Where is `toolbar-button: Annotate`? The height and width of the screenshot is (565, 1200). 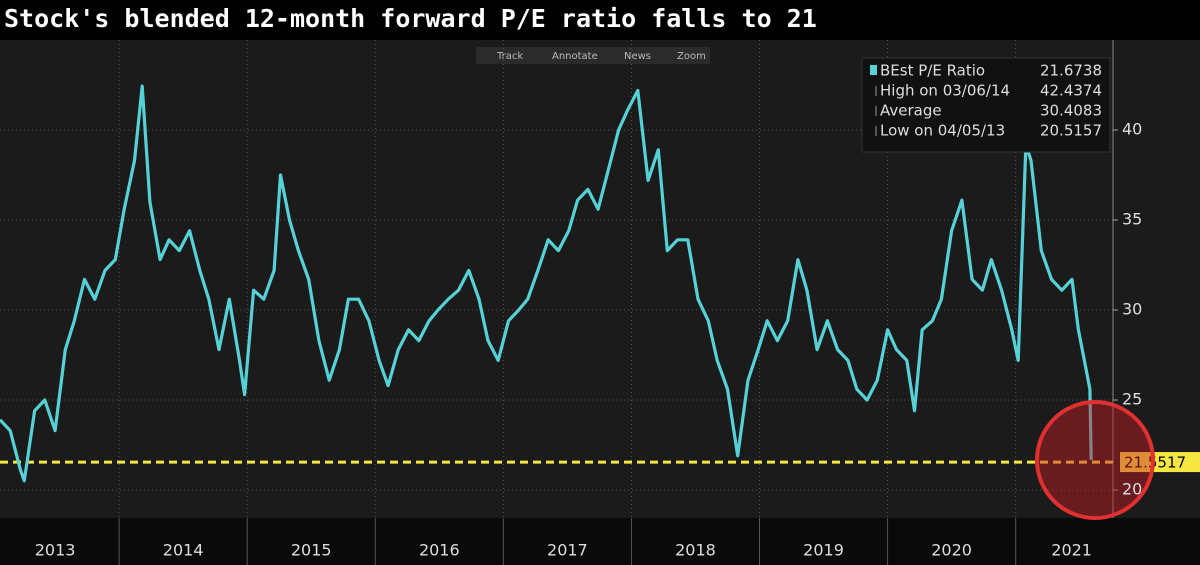
toolbar-button: Annotate is located at coordinates (575, 56).